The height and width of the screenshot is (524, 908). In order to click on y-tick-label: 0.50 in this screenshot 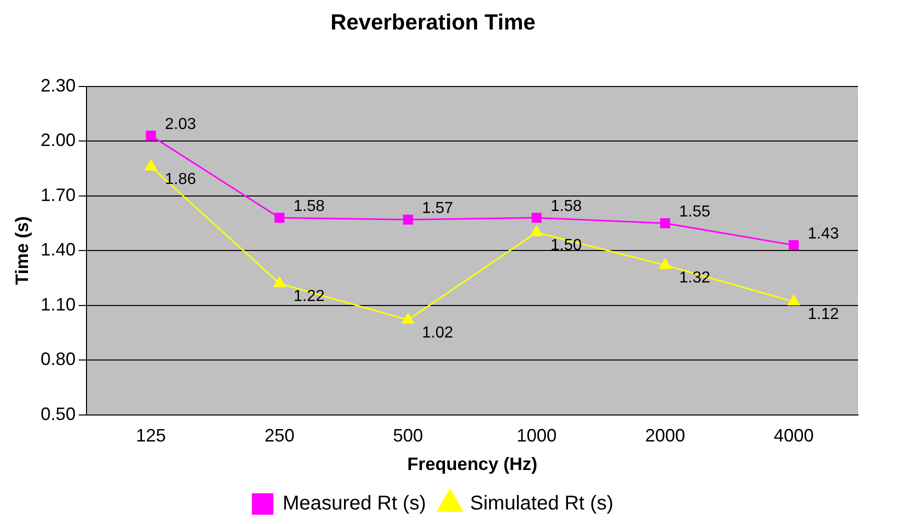, I will do `click(58, 414)`.